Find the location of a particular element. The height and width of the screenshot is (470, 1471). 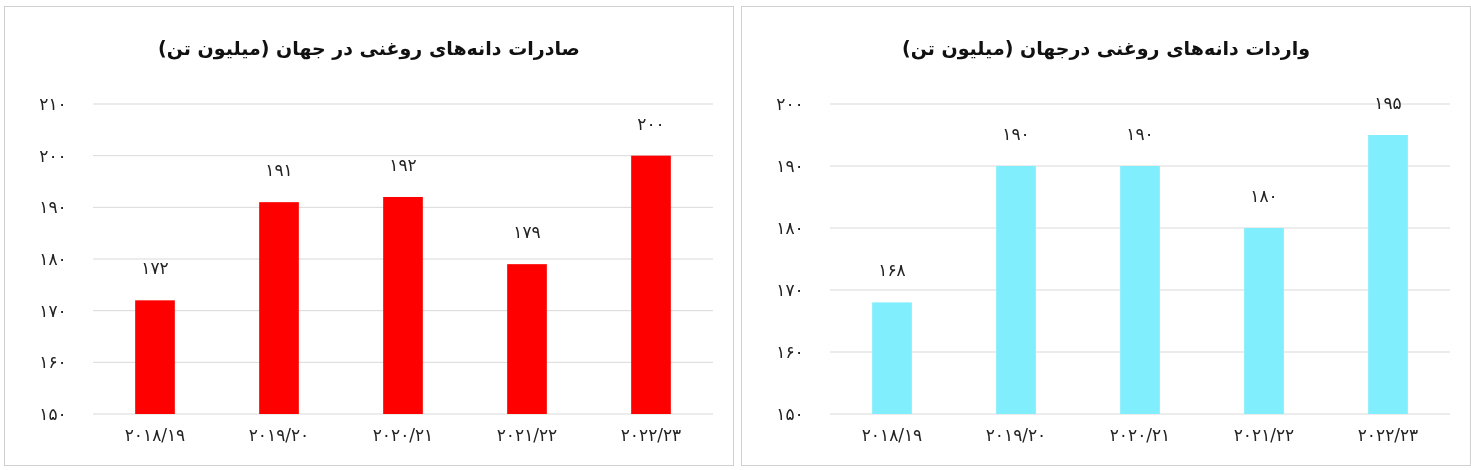

data-label: ۱۷۹ is located at coordinates (527, 232).